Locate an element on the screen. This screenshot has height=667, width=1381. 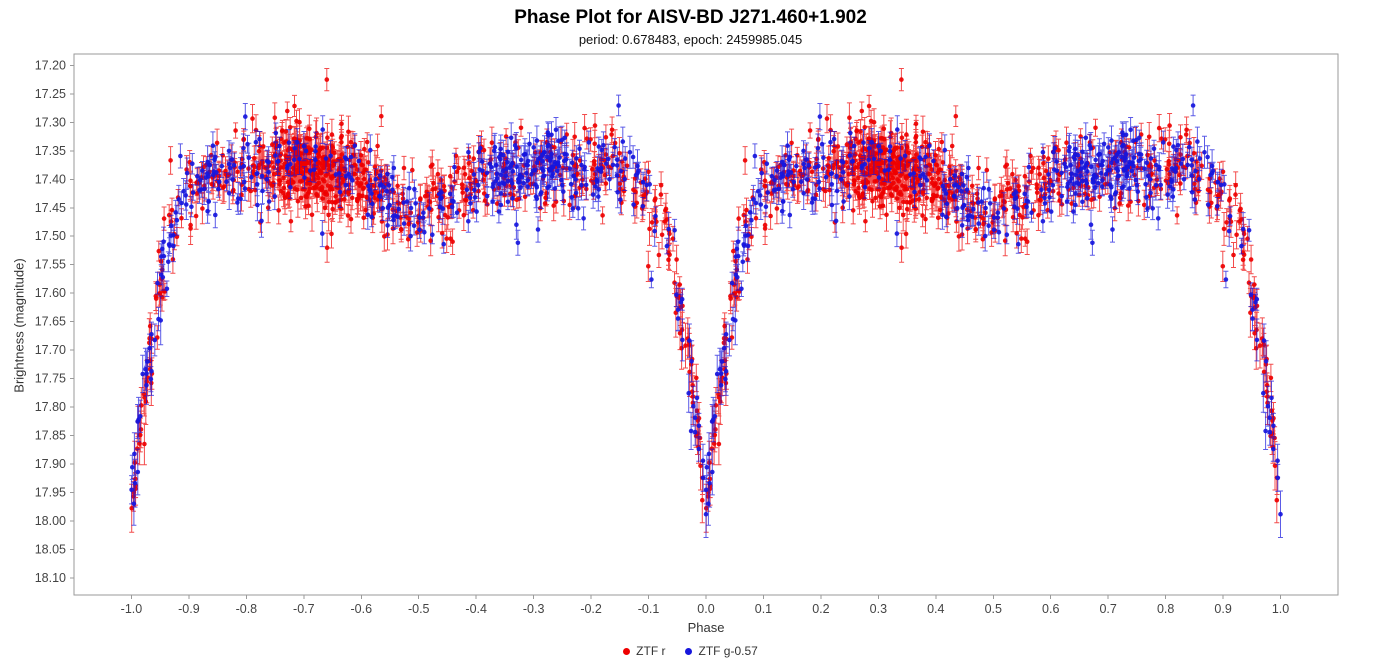
blue-series-marker-icon is located at coordinates (689, 651).